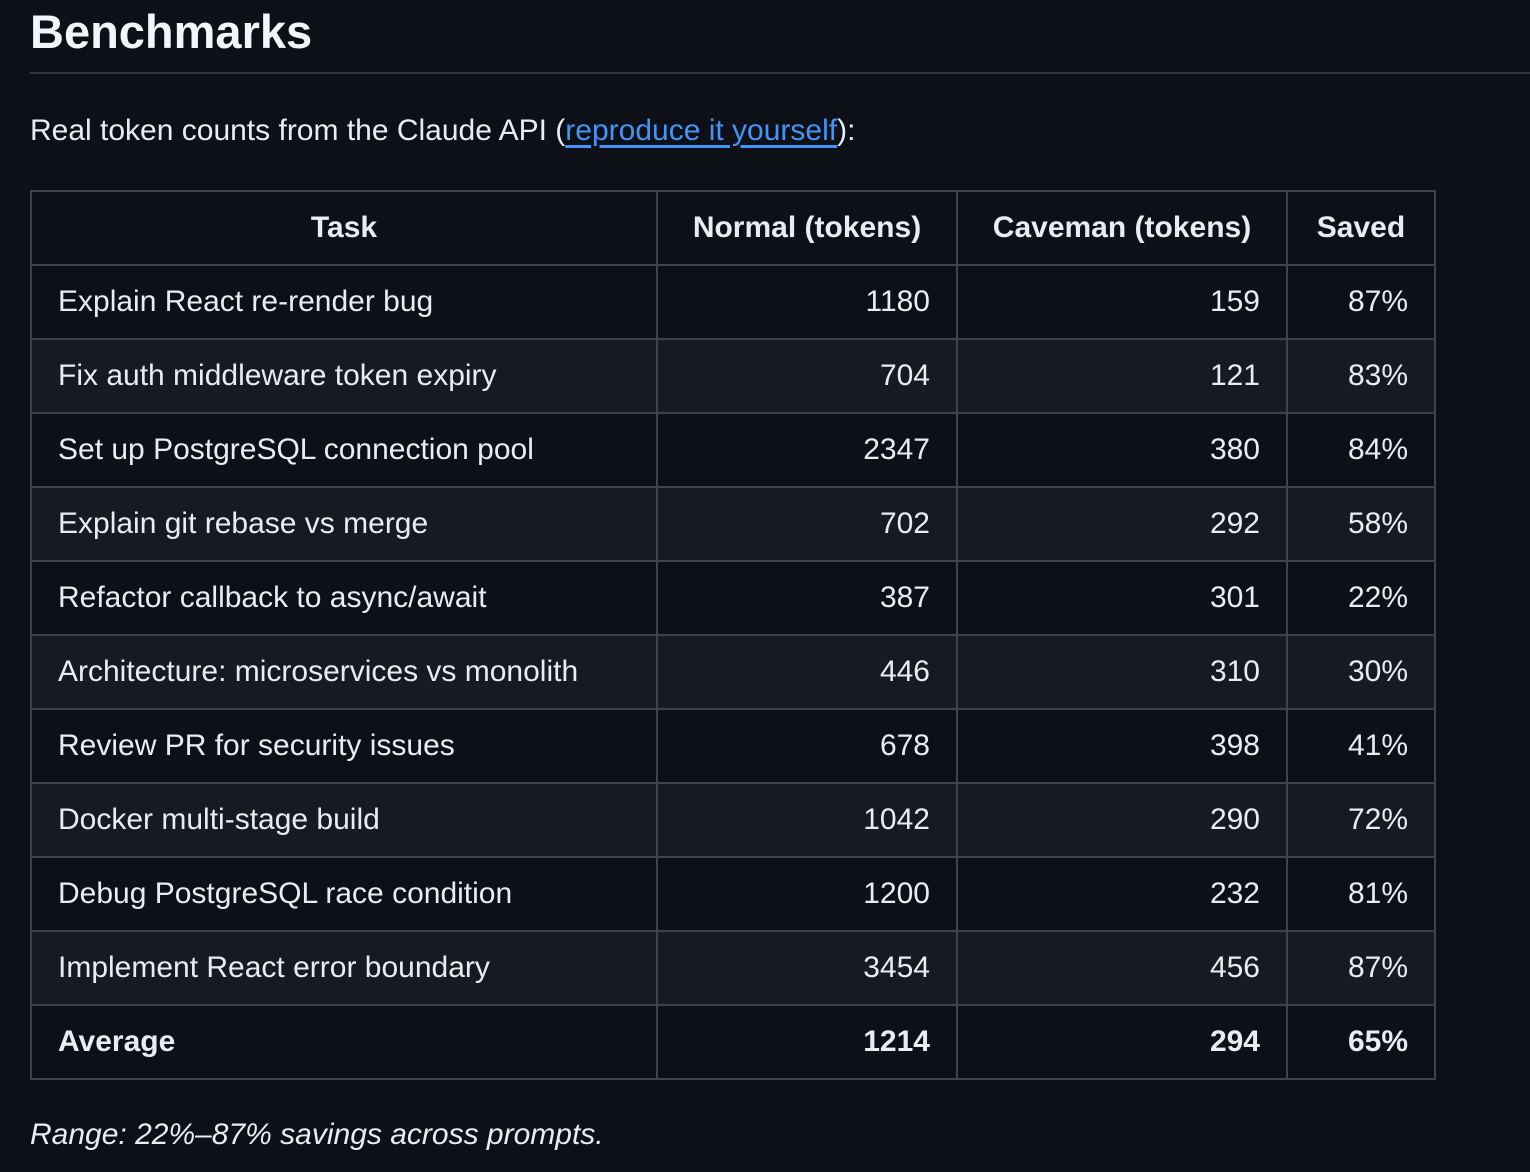  What do you see at coordinates (807, 672) in the screenshot?
I see `value-cell: 446` at bounding box center [807, 672].